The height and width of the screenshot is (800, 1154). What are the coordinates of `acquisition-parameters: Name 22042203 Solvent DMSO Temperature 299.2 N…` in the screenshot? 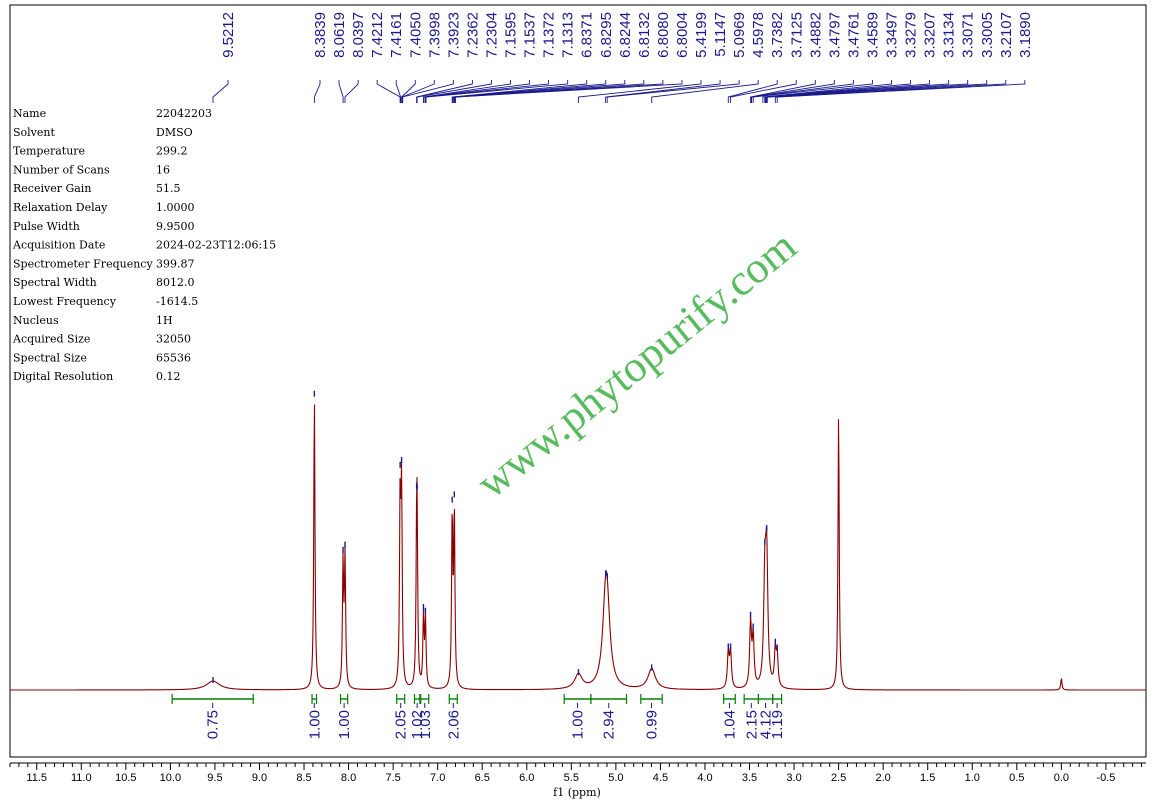 It's located at (144, 245).